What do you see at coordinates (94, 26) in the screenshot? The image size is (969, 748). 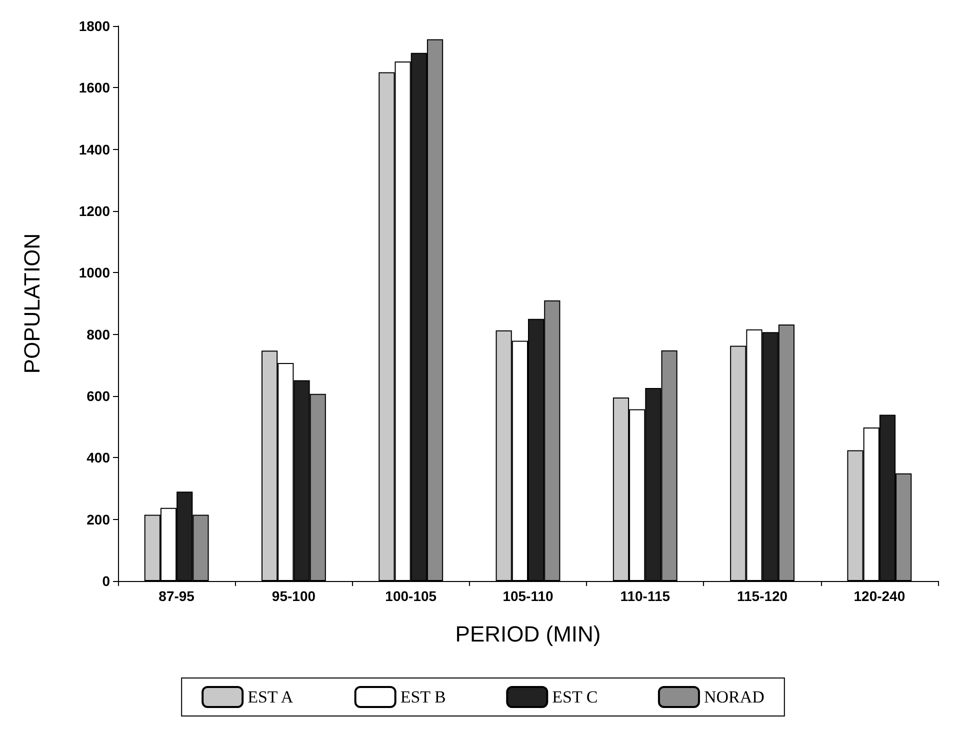 I see `y-tick-label: 1800` at bounding box center [94, 26].